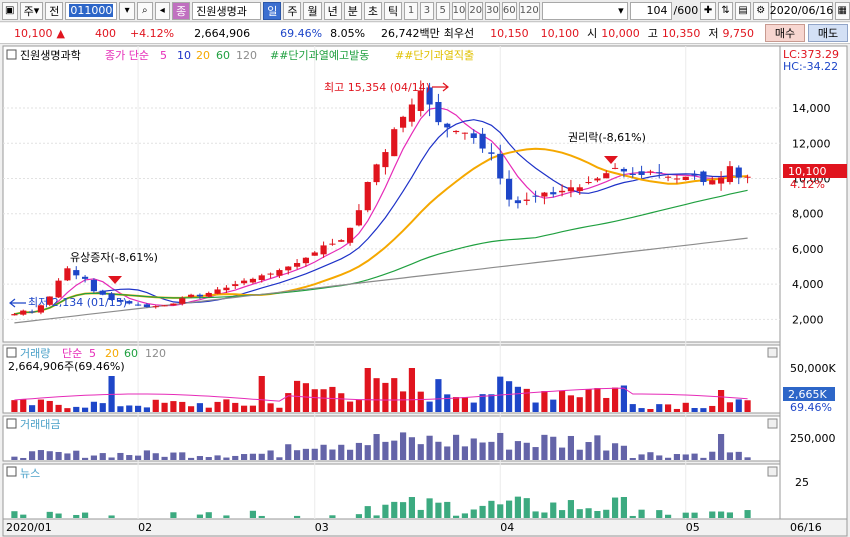 This screenshot has height=537, width=850. Describe the element at coordinates (17, 303) in the screenshot. I see `low-arrow-icon` at that location.